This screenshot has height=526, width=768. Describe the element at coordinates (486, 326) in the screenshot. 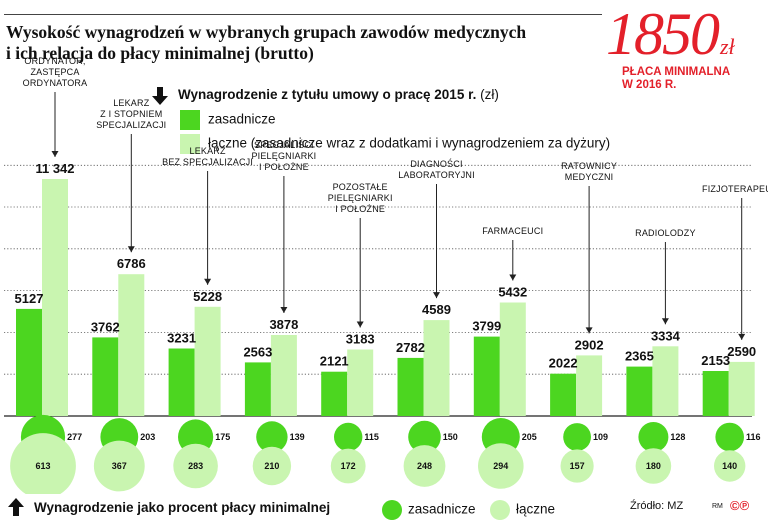

I see `value-label-base: 3799` at that location.